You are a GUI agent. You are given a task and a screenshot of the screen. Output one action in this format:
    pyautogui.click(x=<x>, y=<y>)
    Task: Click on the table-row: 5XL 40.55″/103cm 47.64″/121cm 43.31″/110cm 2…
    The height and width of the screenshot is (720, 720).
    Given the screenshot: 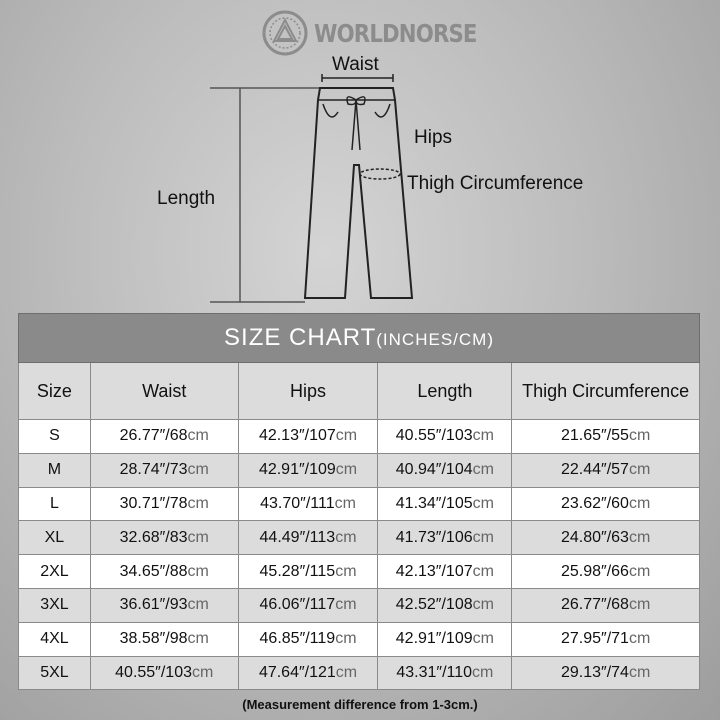 What is the action you would take?
    pyautogui.click(x=359, y=673)
    